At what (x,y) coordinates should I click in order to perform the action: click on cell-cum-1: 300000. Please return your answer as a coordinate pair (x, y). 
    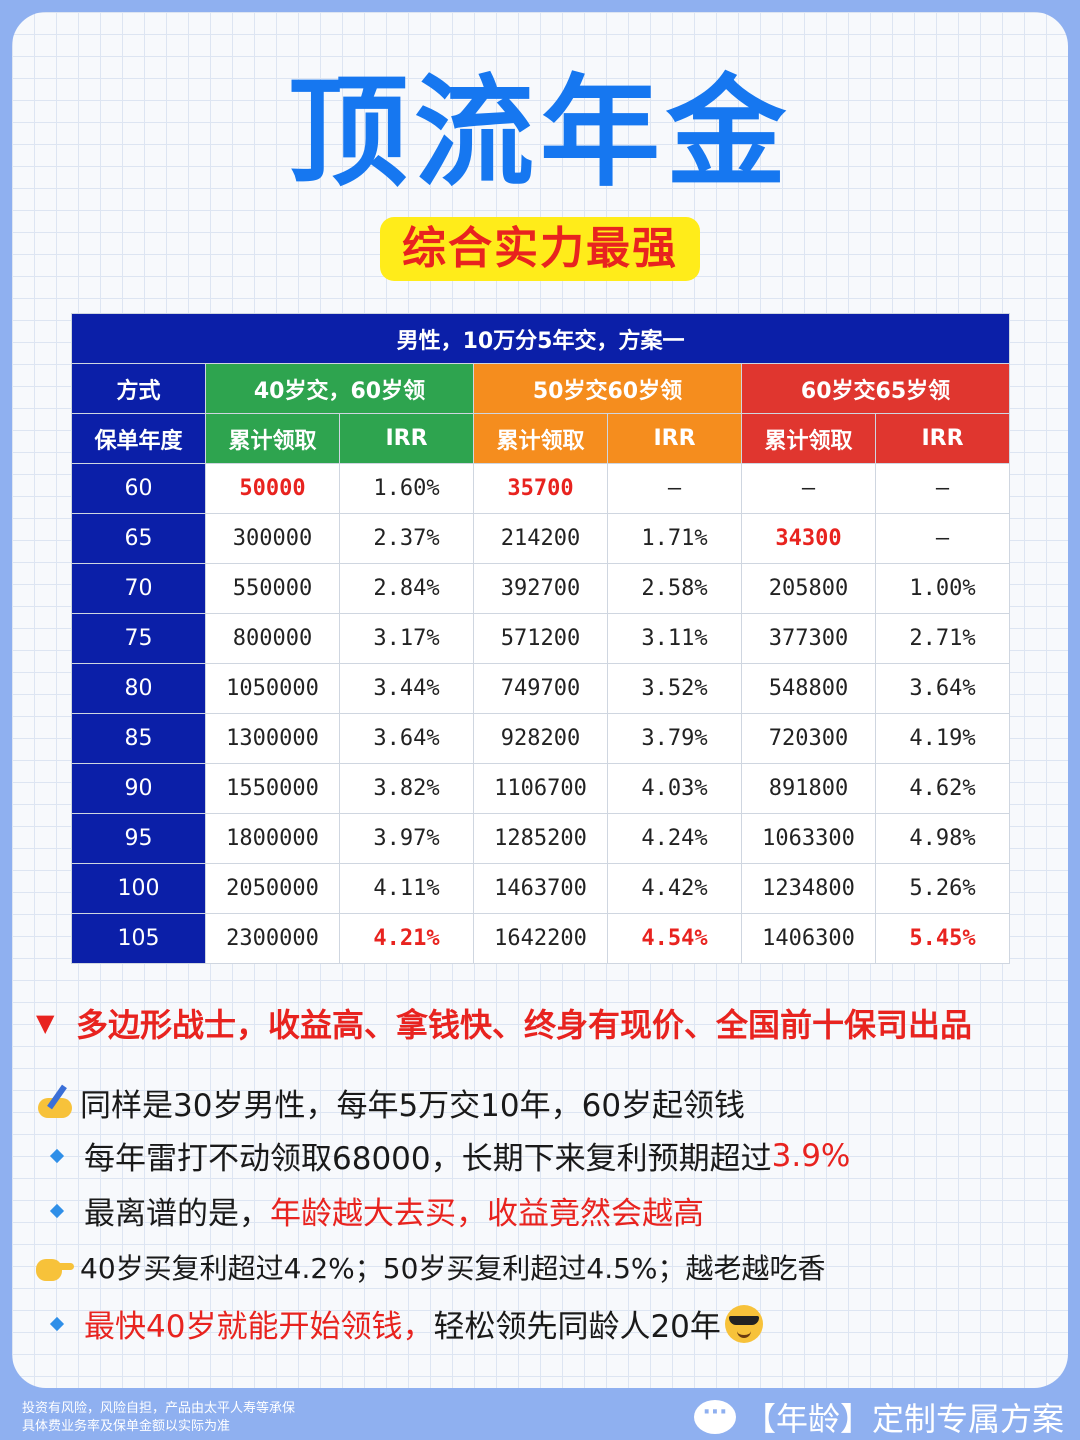
    Looking at the image, I should click on (272, 538).